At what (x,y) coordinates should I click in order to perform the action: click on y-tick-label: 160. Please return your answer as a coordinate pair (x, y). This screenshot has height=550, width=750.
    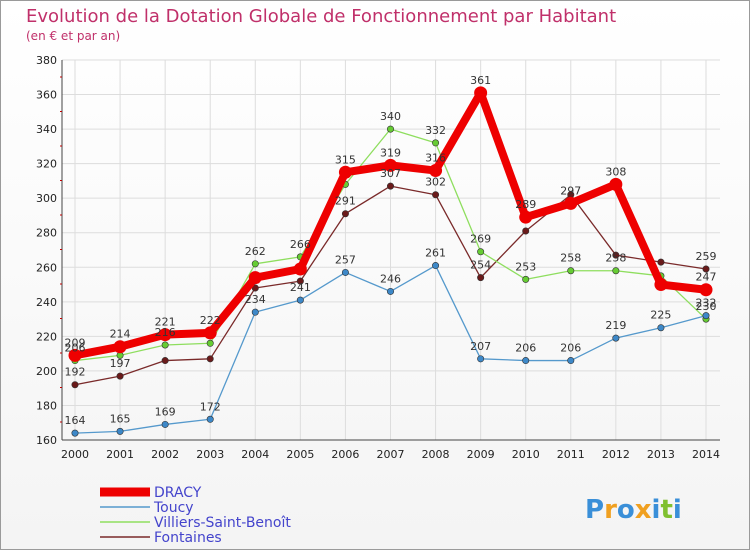
    Looking at the image, I should click on (46, 440).